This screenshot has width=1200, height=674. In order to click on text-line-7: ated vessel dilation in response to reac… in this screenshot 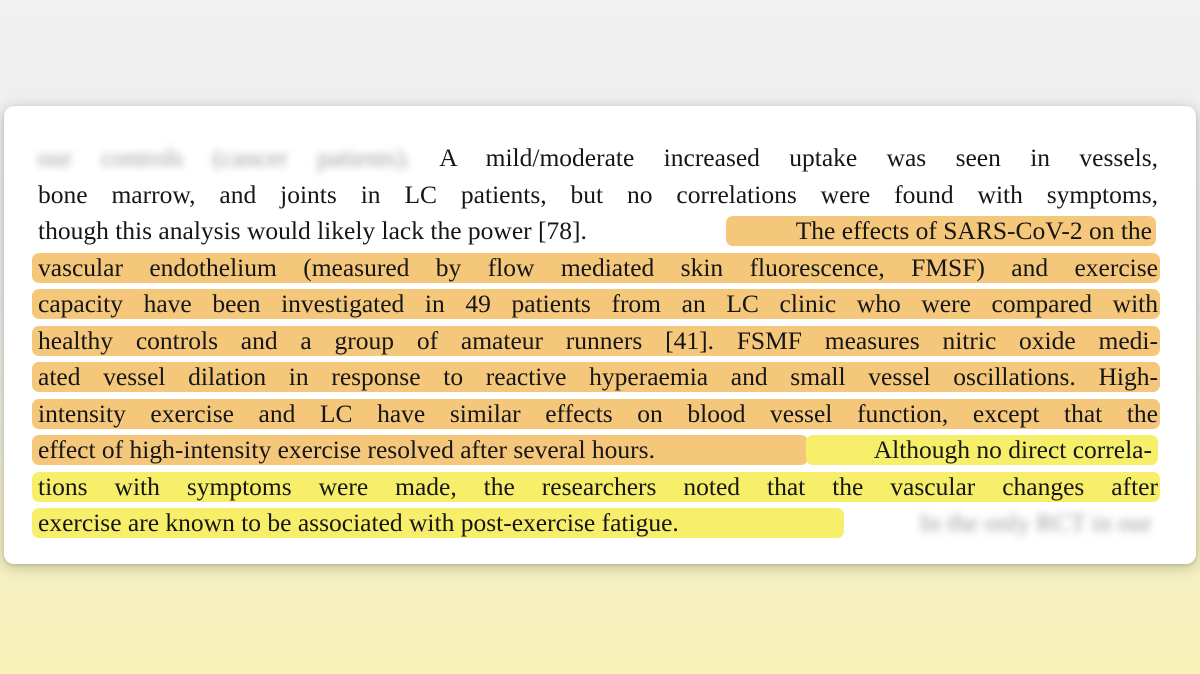, I will do `click(596, 377)`.